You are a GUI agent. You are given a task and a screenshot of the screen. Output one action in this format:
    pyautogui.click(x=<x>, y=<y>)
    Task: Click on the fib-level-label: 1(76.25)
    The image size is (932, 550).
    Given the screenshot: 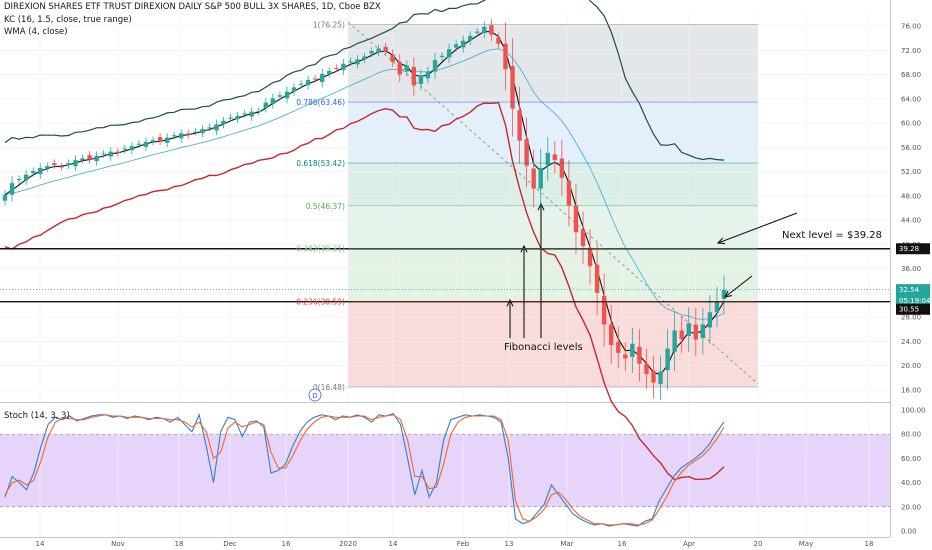 What is the action you would take?
    pyautogui.click(x=329, y=25)
    